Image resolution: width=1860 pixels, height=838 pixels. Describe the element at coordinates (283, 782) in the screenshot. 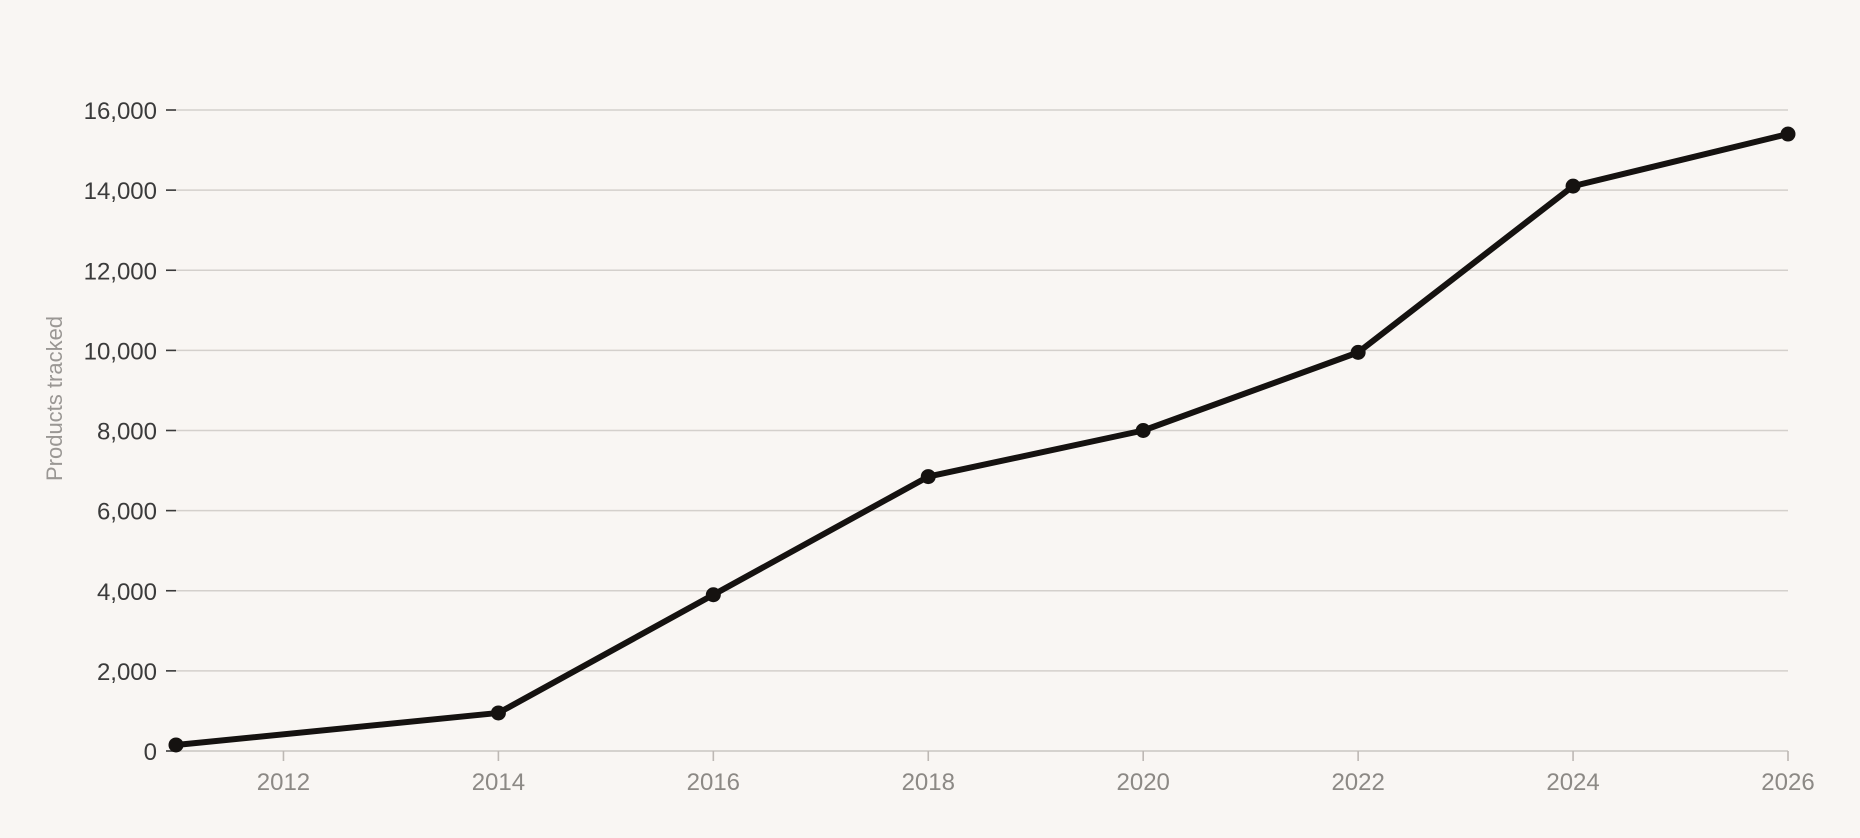

I see `x-tick-label: 2012` at that location.